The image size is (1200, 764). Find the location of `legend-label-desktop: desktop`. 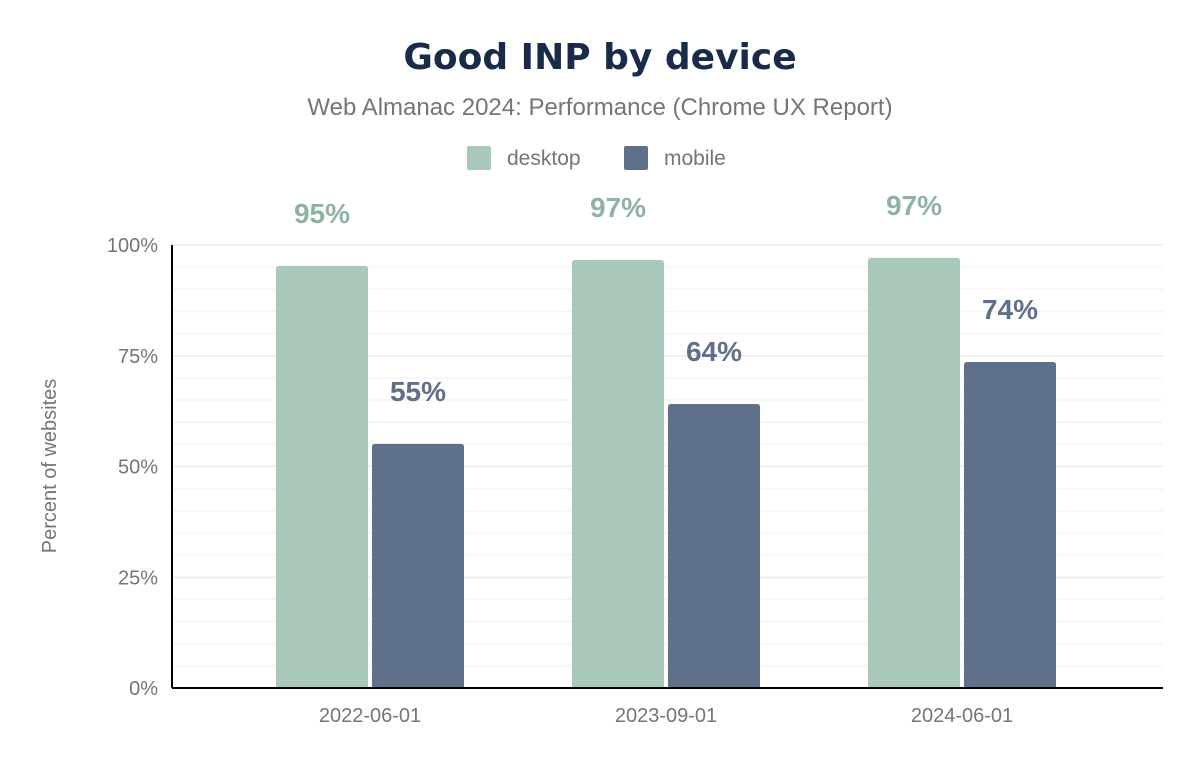

legend-label-desktop: desktop is located at coordinates (544, 158).